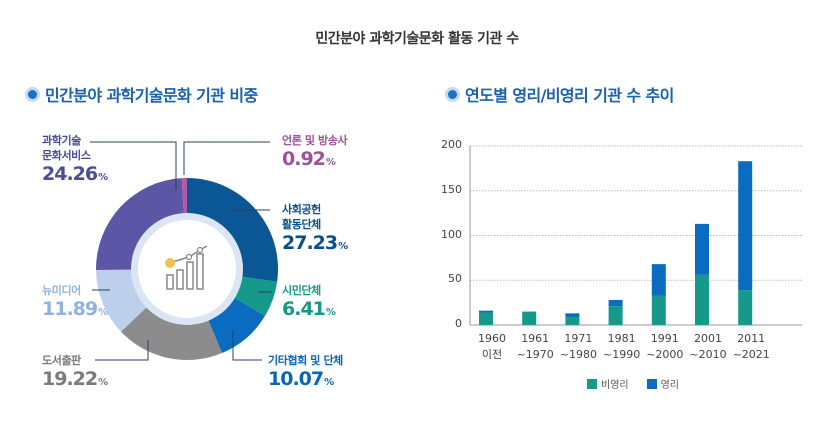  What do you see at coordinates (486, 318) in the screenshot?
I see `bar-비영리-0` at bounding box center [486, 318].